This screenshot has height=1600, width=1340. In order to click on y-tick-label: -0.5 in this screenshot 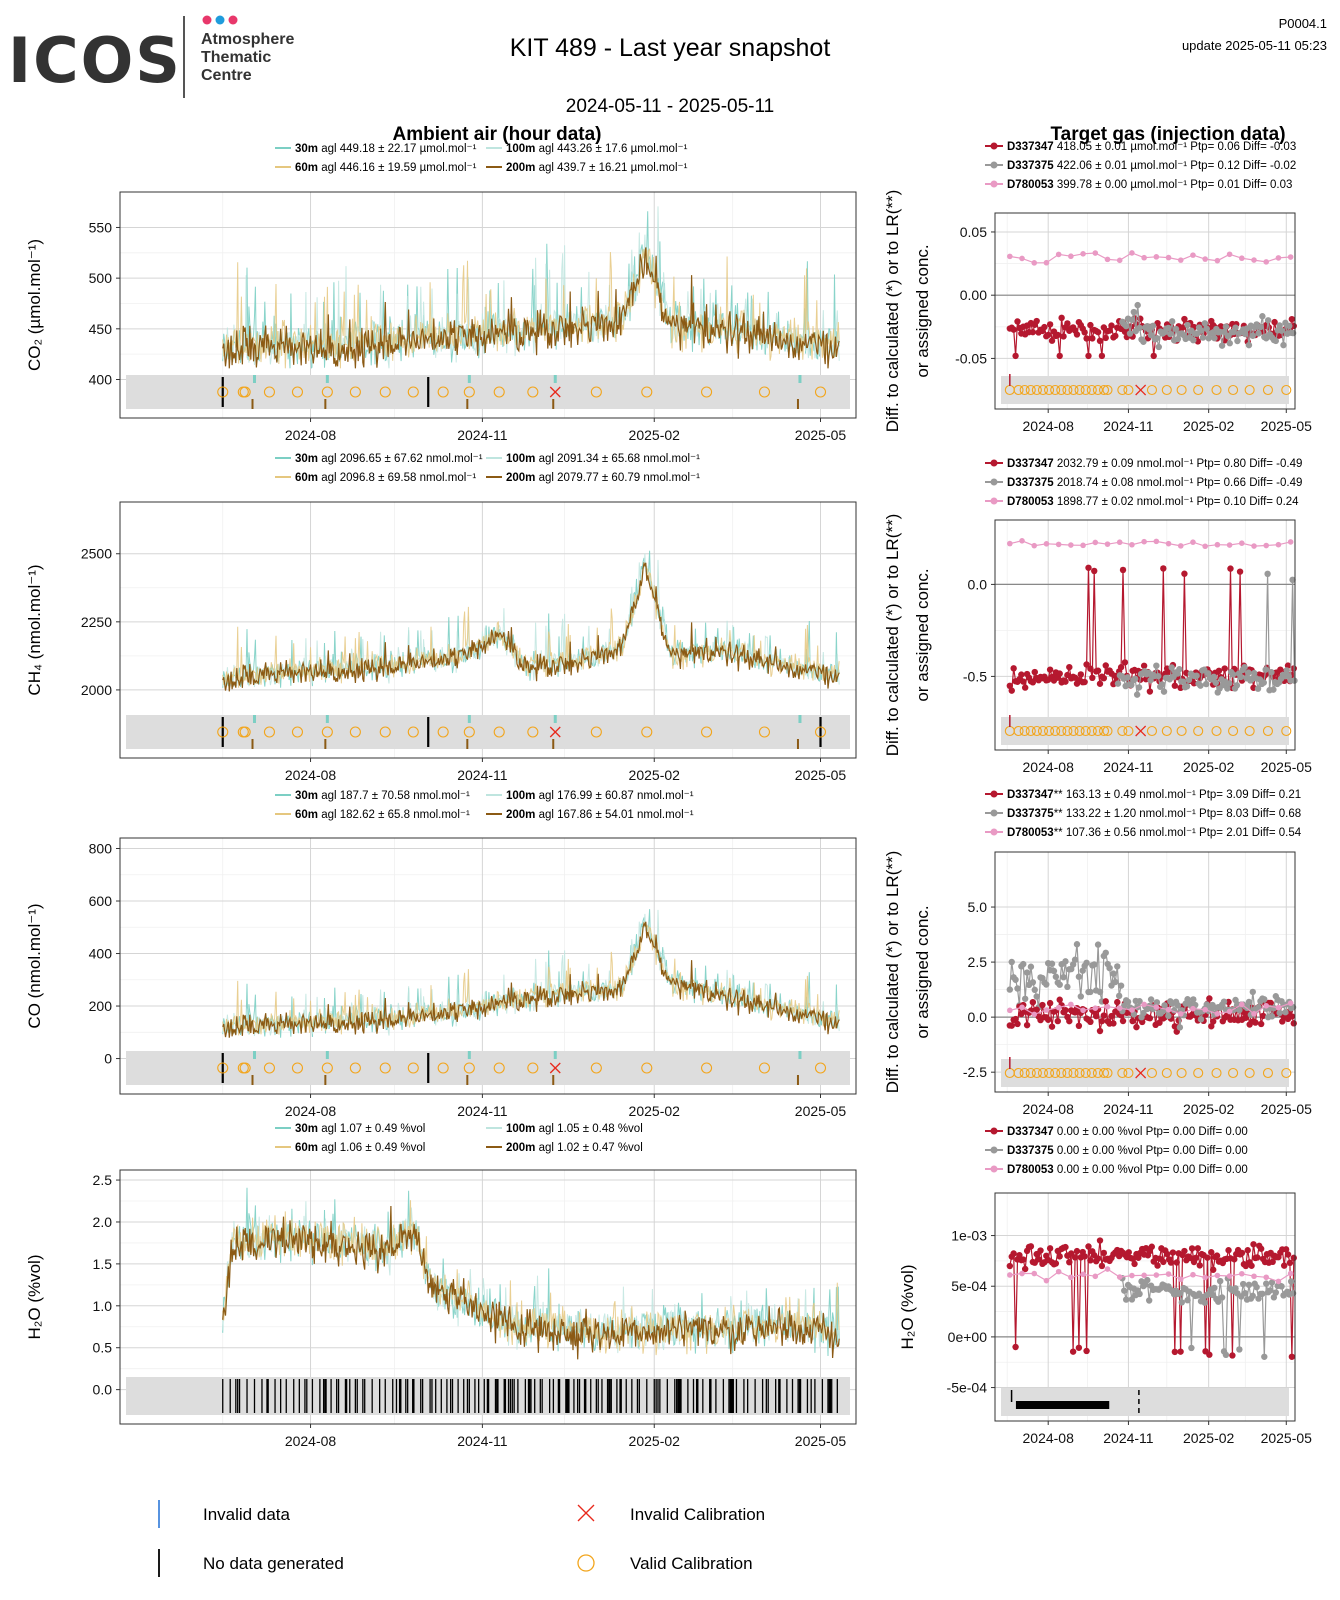, I will do `click(975, 676)`.